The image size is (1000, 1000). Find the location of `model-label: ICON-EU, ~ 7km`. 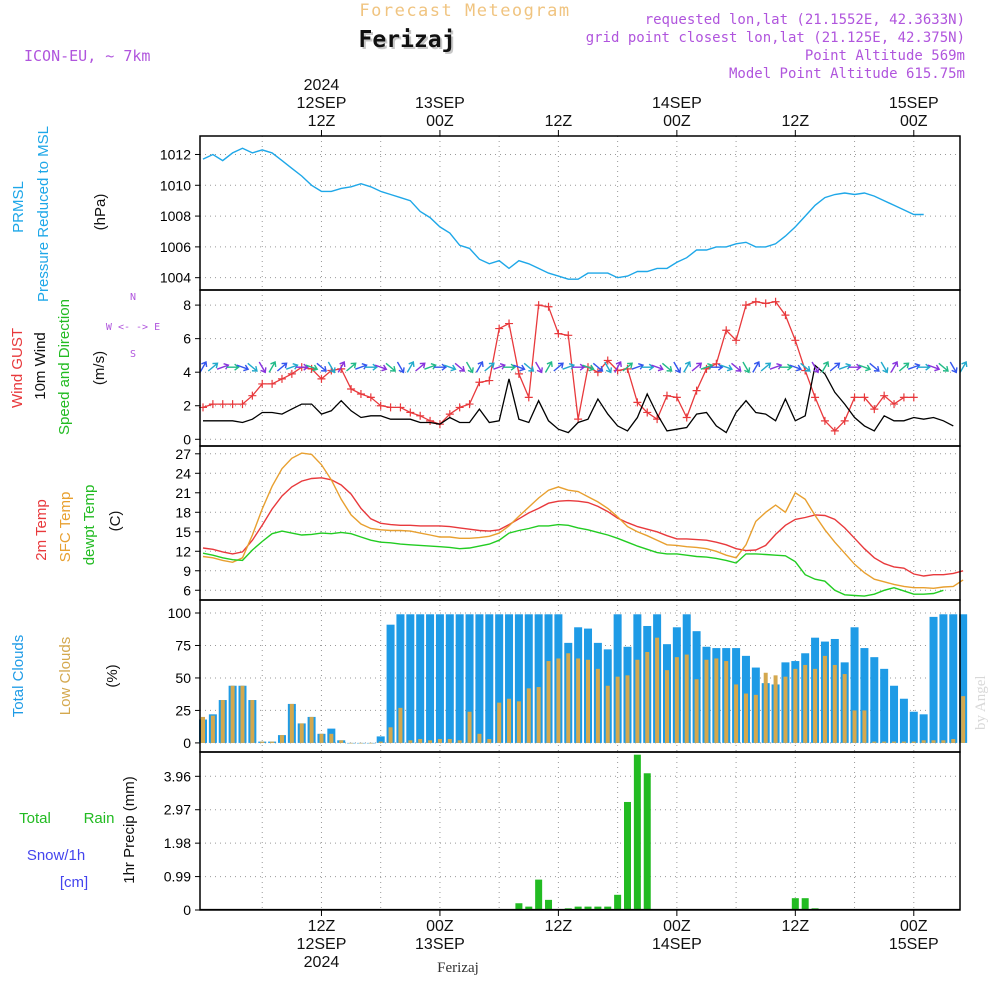

model-label: ICON-EU, ~ 7km is located at coordinates (87, 56).